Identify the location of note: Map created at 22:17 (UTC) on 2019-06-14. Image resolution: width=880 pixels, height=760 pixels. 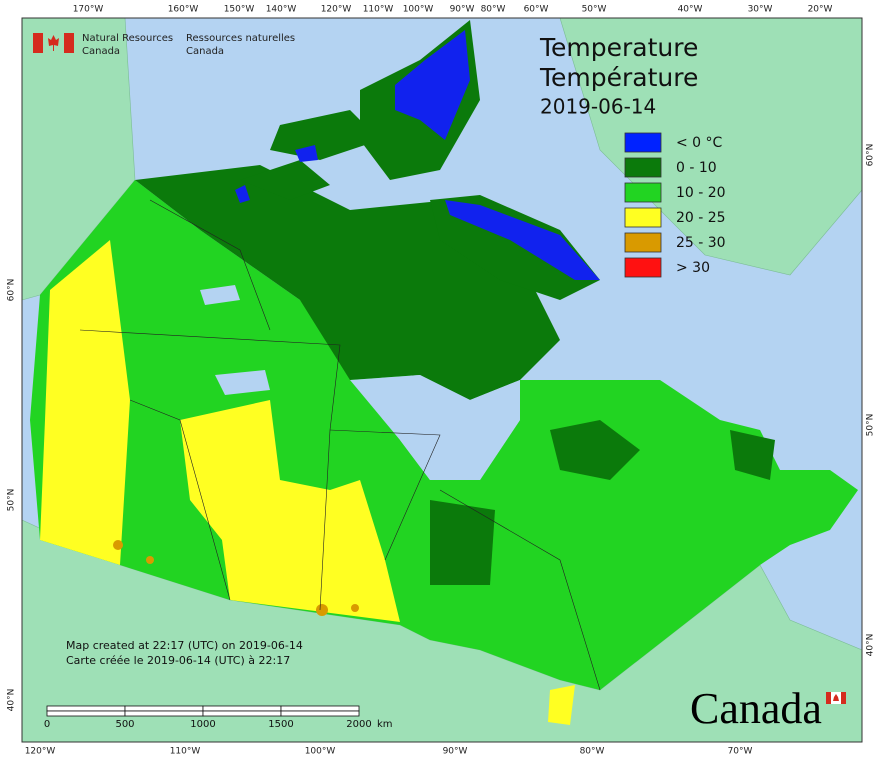
(184, 645).